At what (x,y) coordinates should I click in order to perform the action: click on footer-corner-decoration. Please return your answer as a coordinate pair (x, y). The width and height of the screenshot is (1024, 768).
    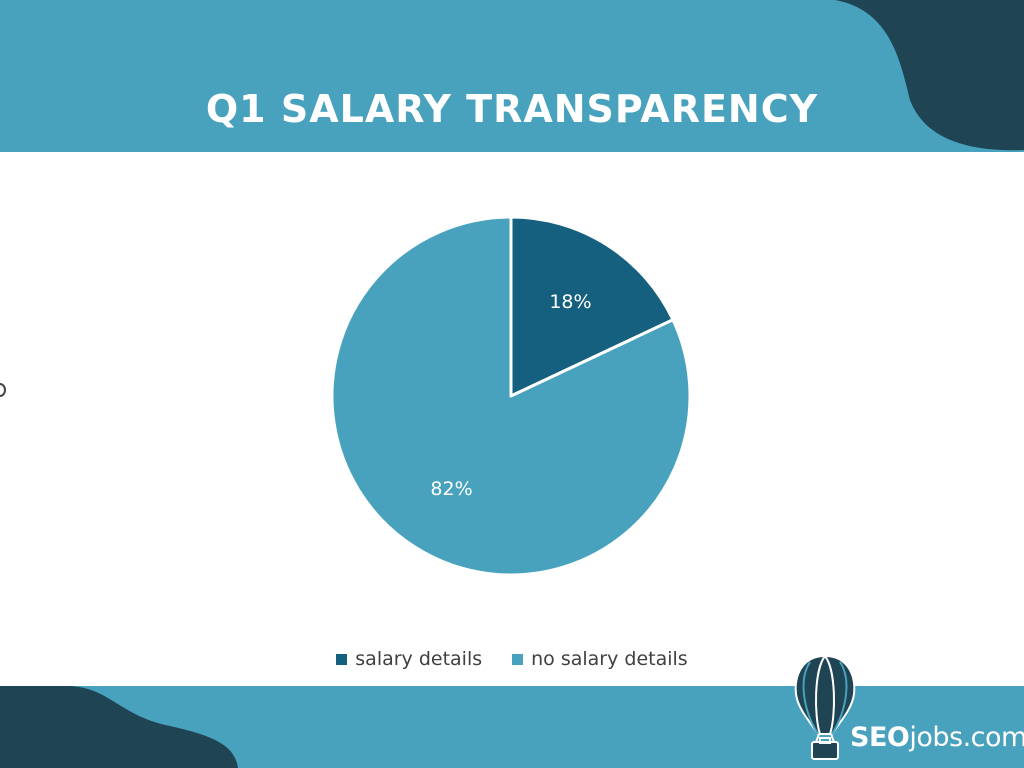
    Looking at the image, I should click on (119, 727).